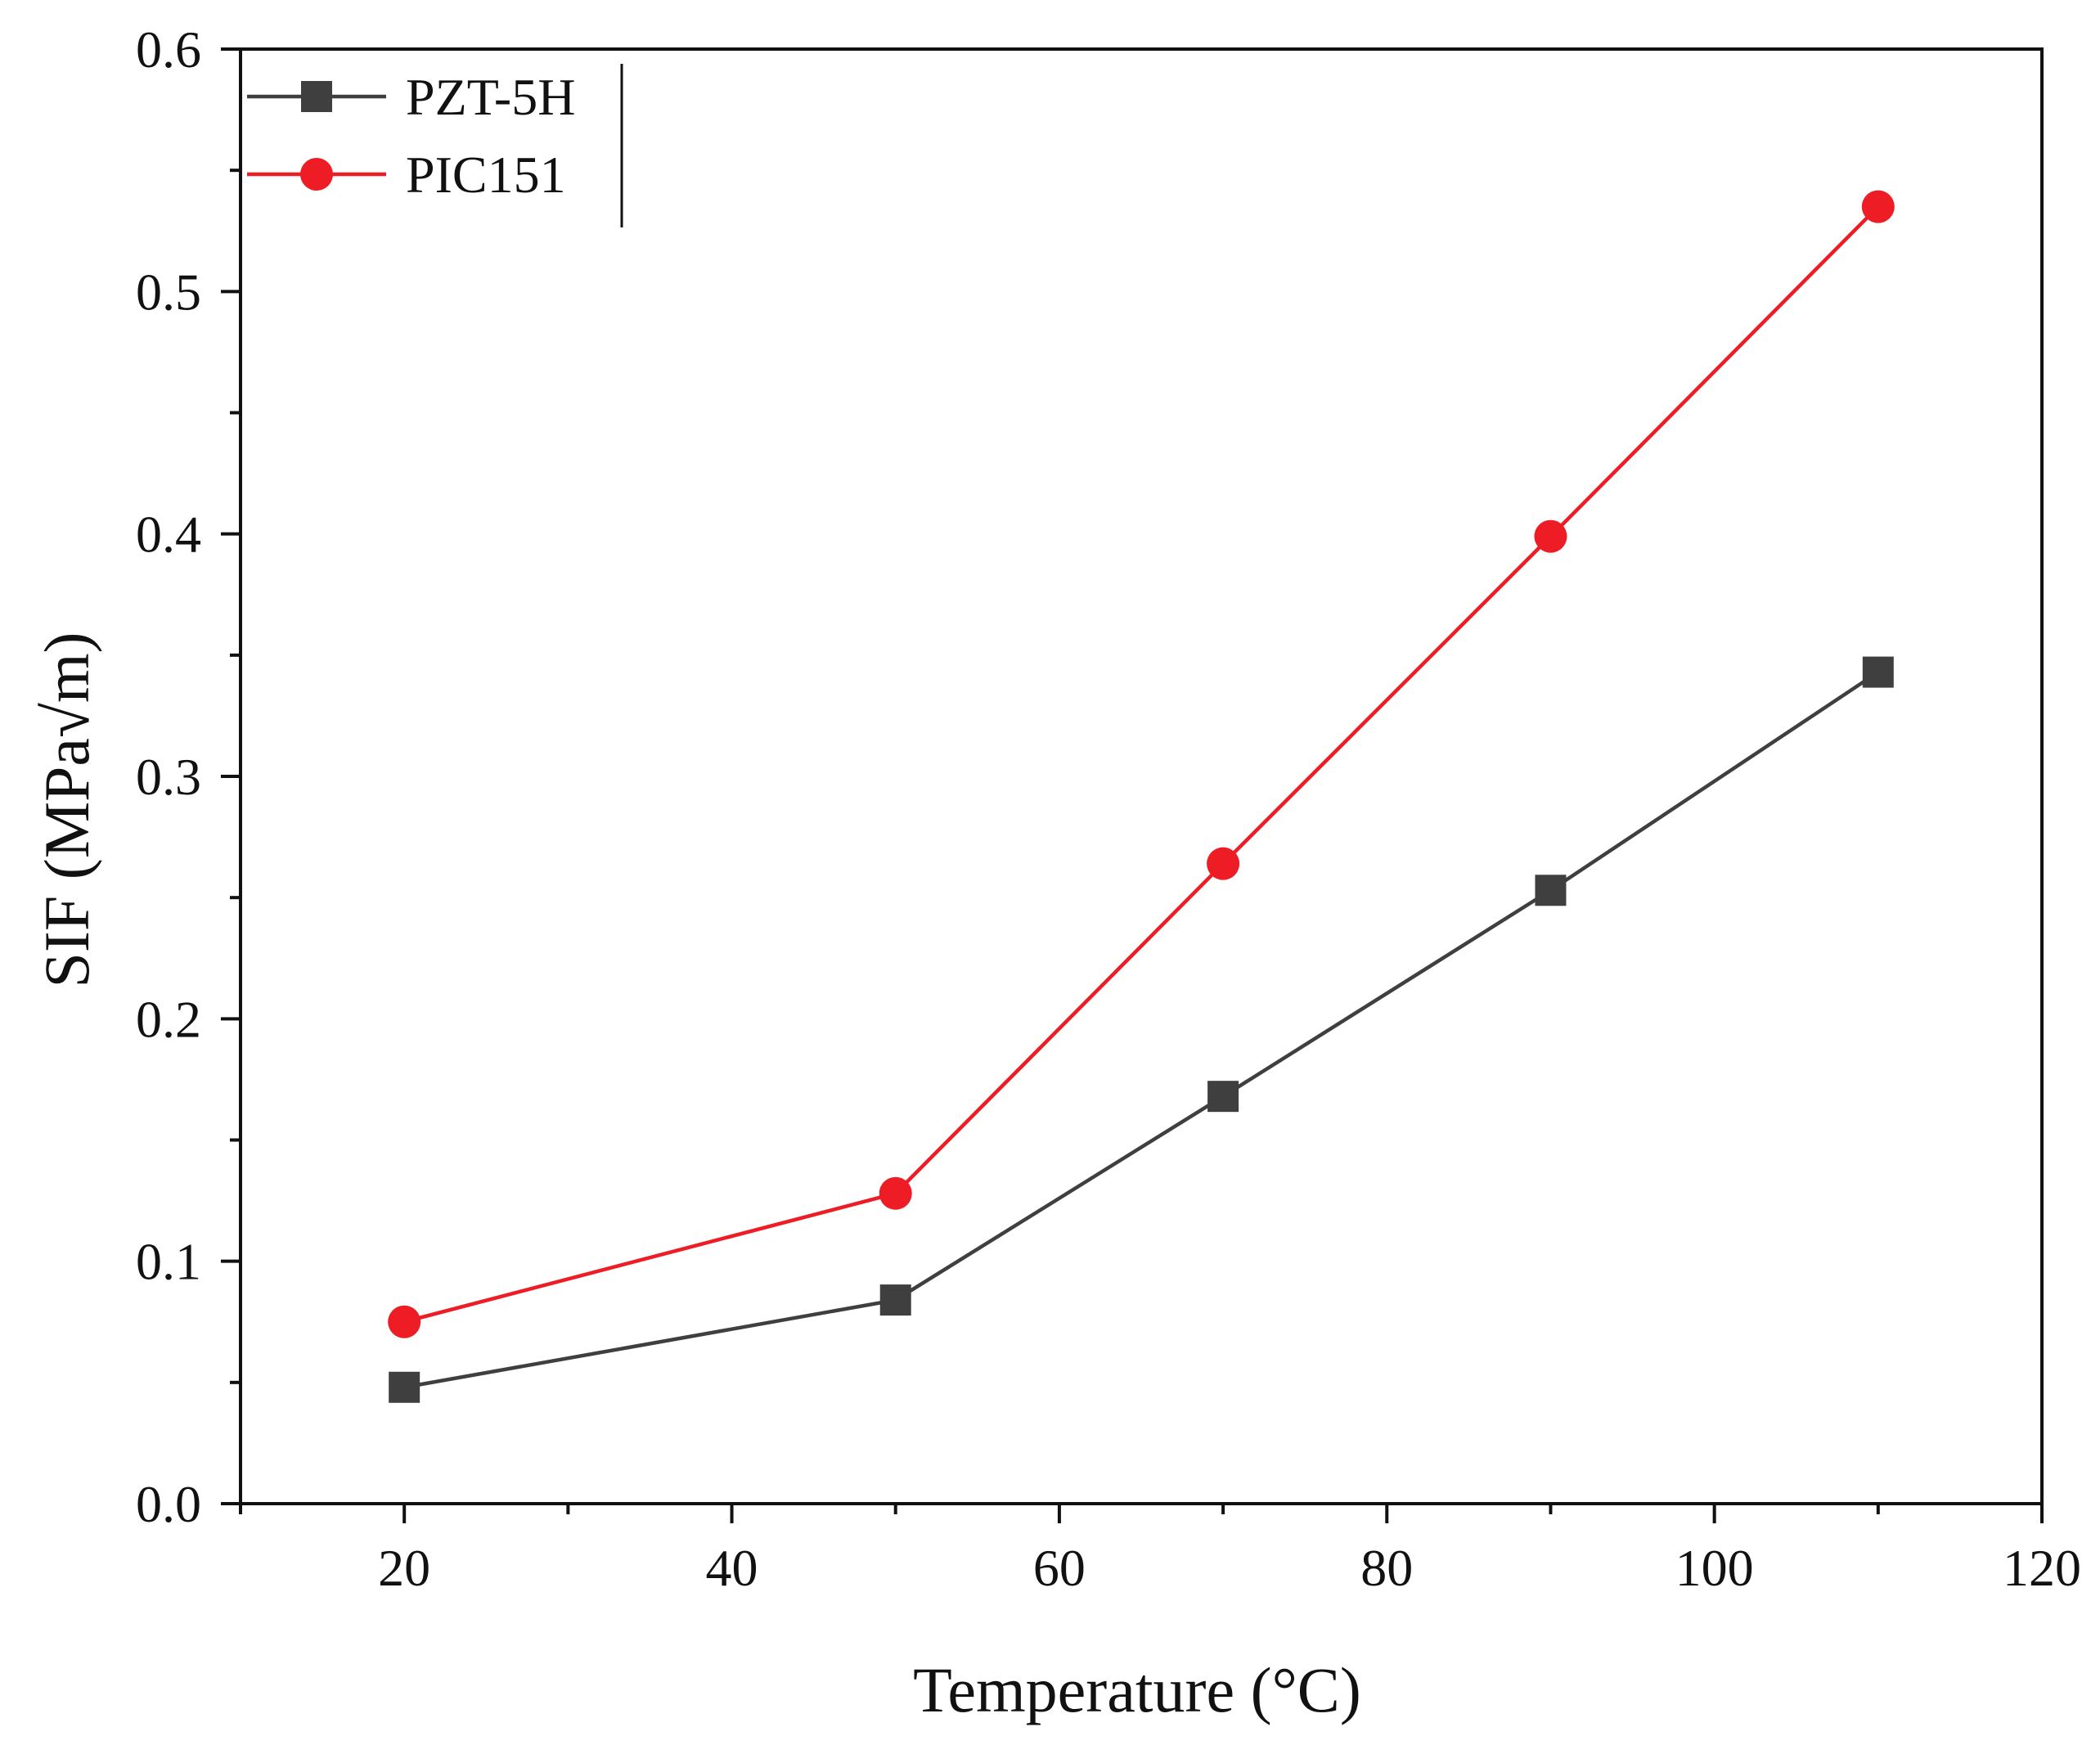 This screenshot has height=1754, width=2100. What do you see at coordinates (2042, 1568) in the screenshot?
I see `x-tick-label: 120` at bounding box center [2042, 1568].